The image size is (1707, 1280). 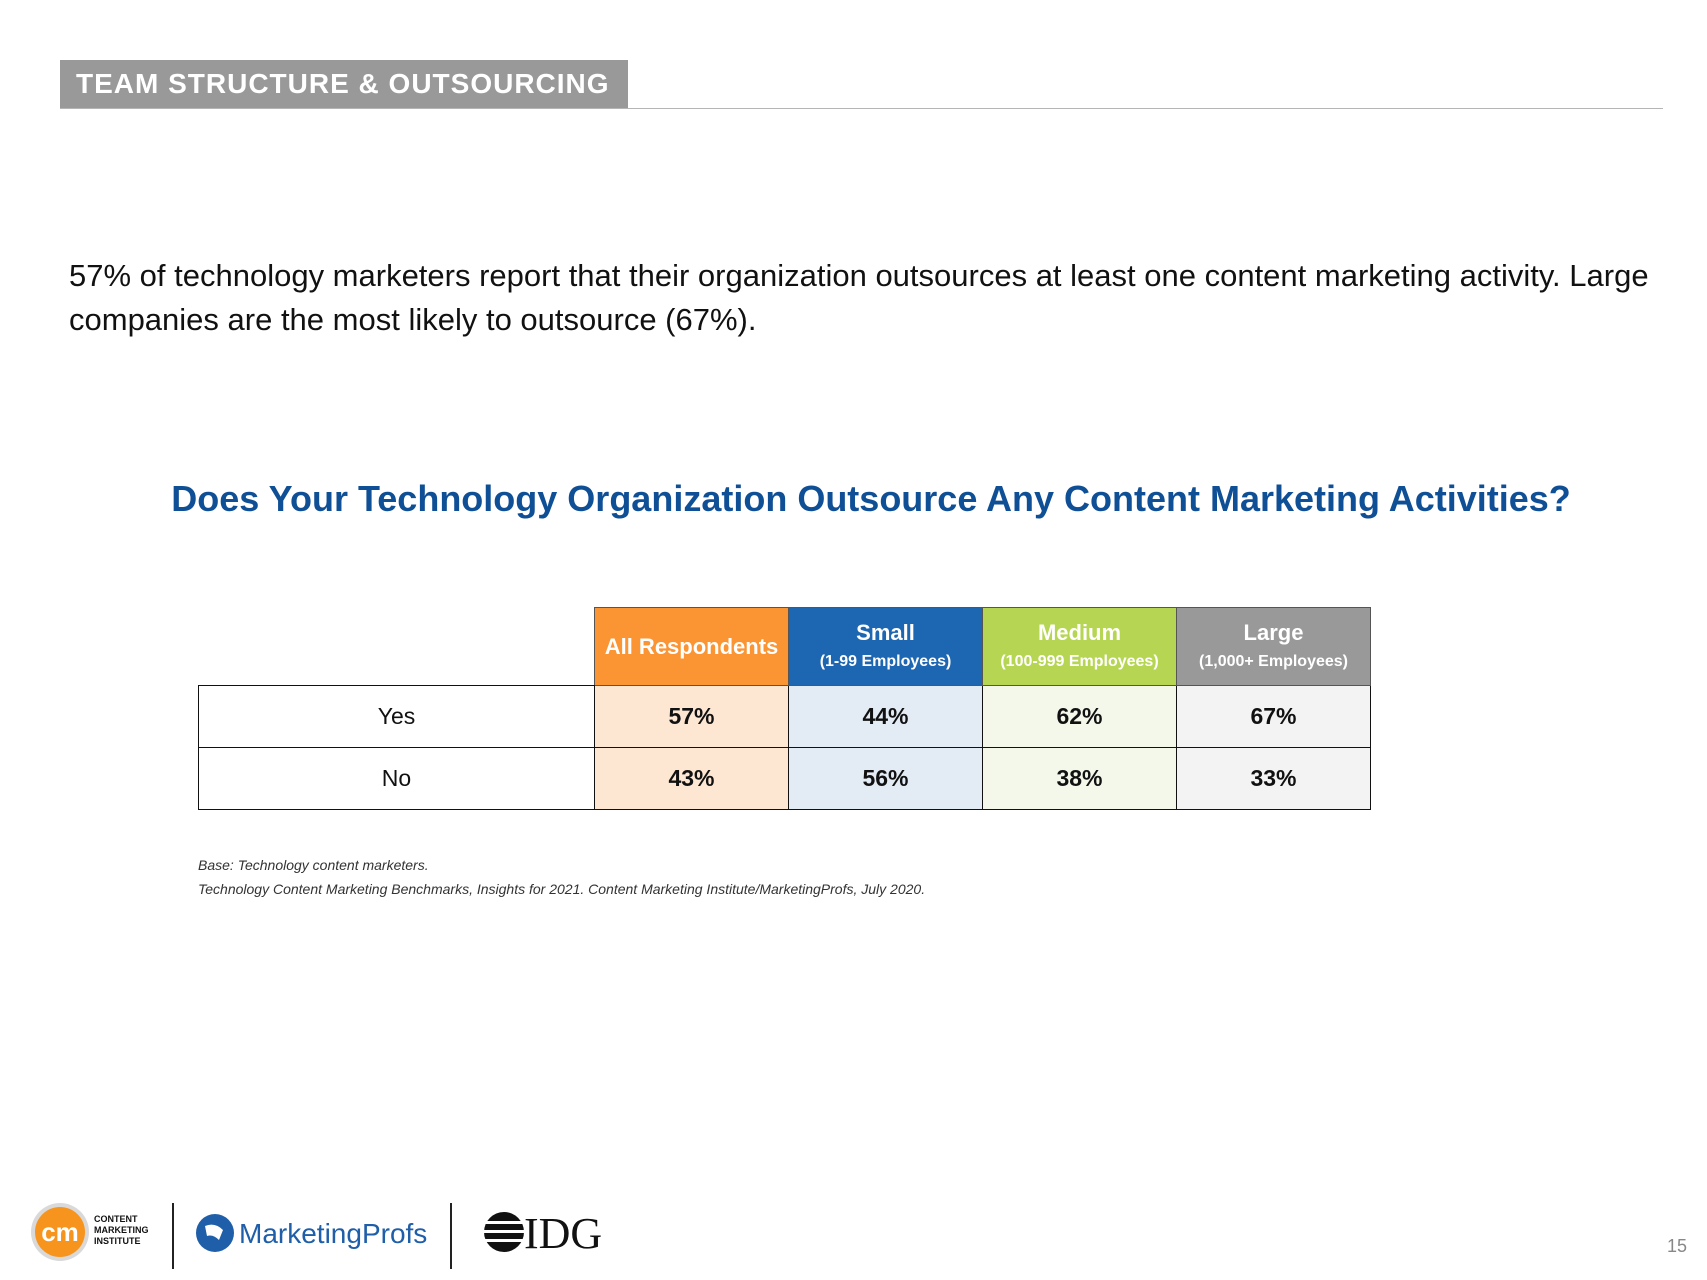 I want to click on cmi-logo-text: MARKETING, so click(x=121, y=1230).